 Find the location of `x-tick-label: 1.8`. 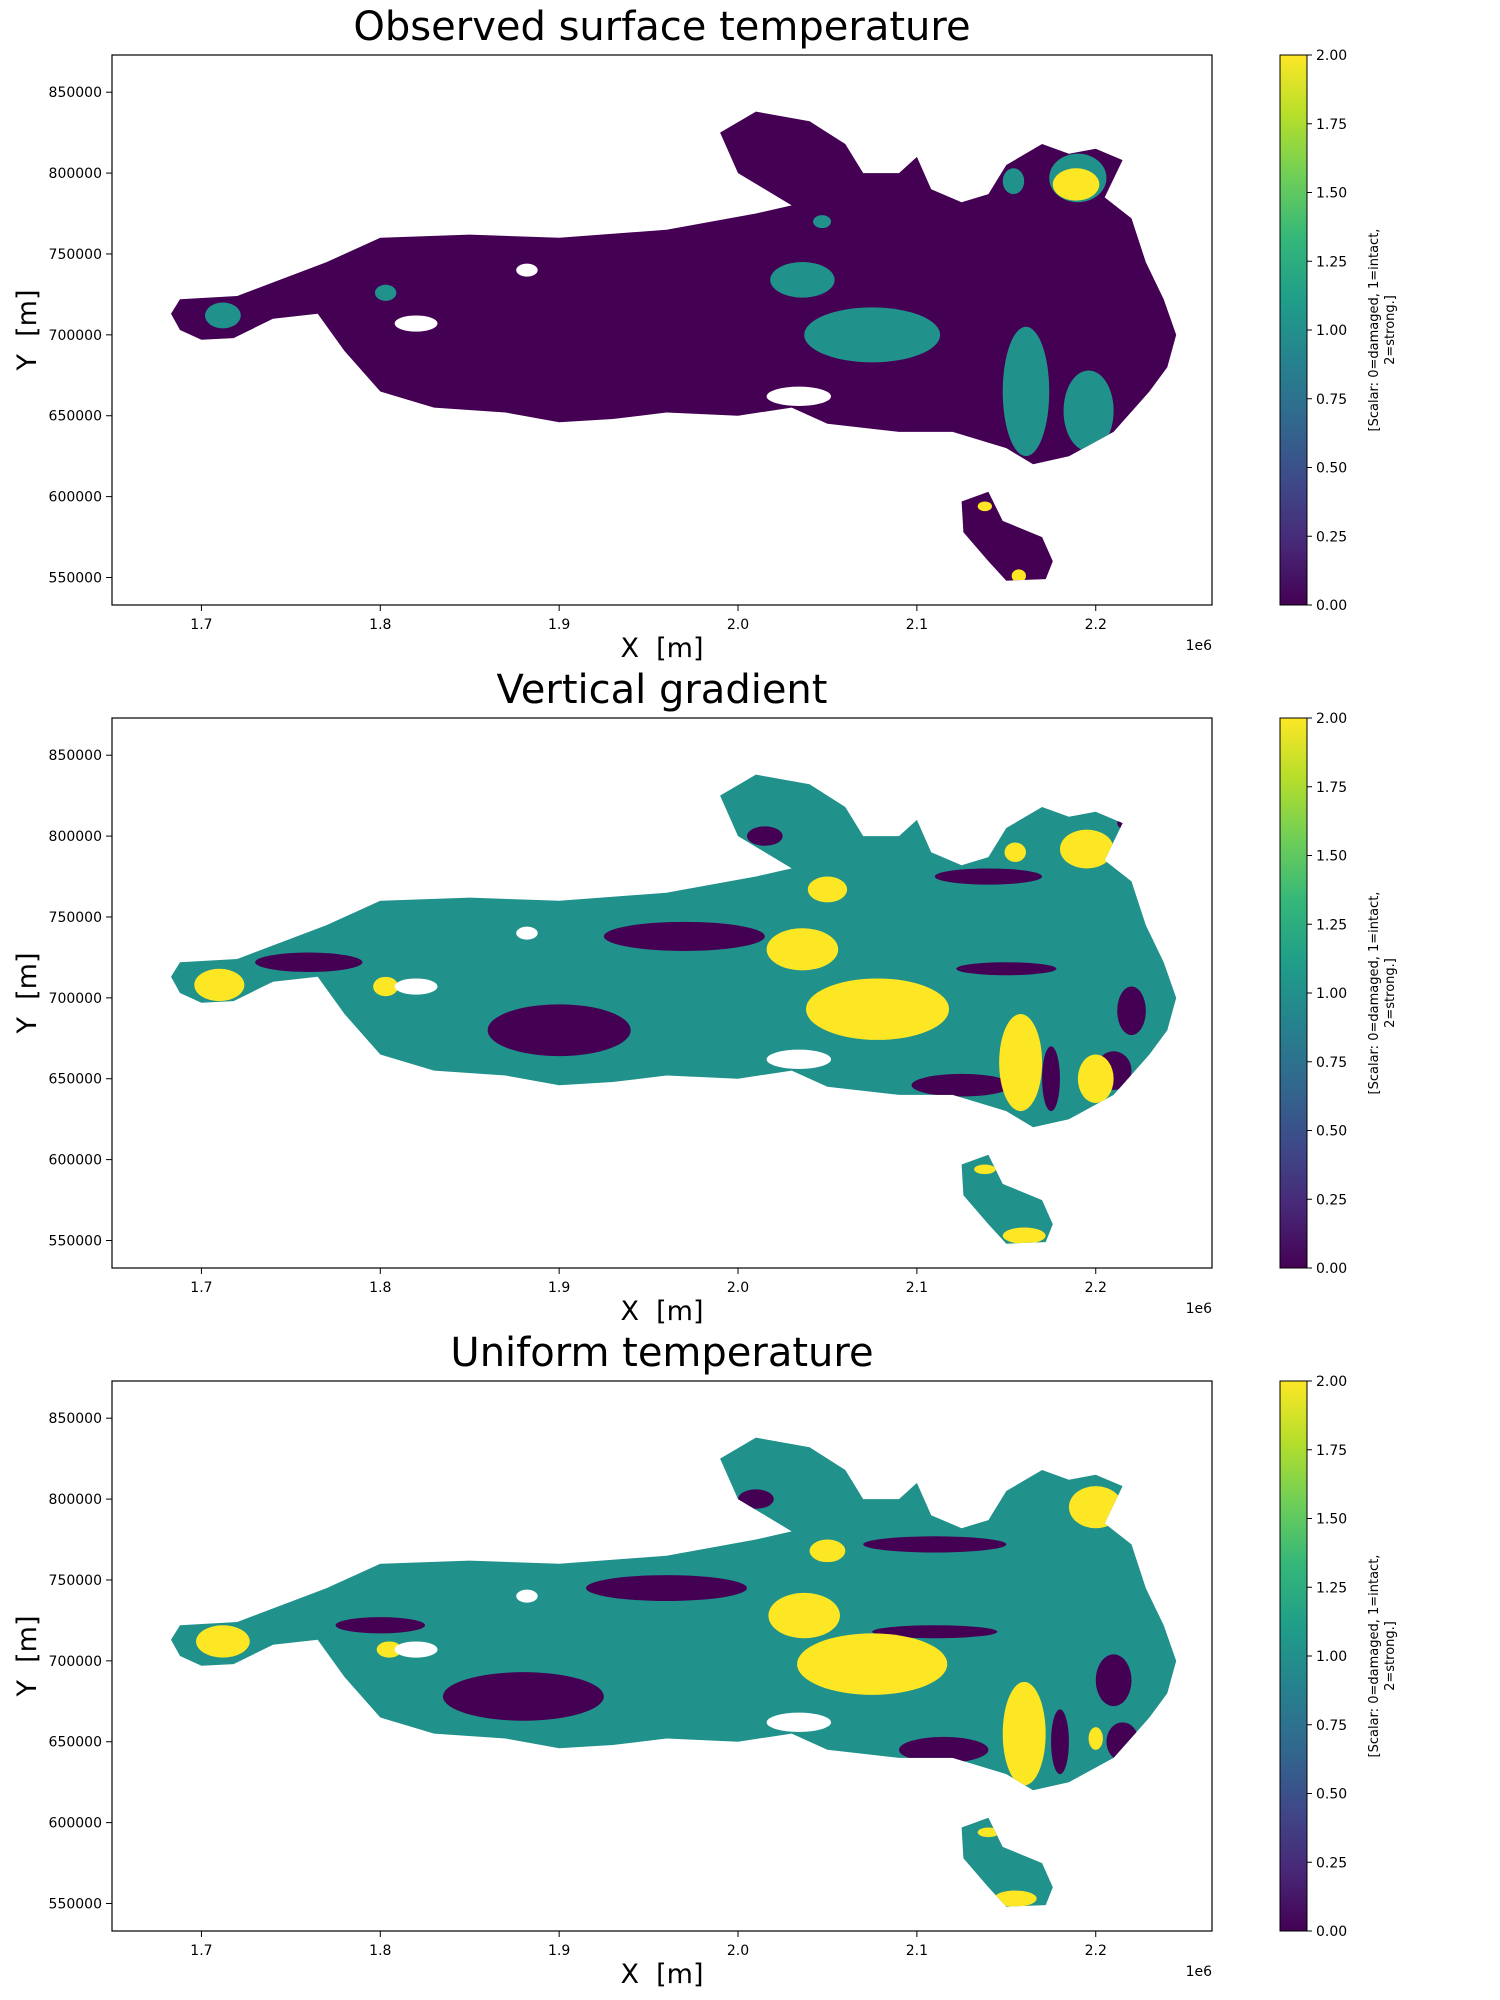

x-tick-label: 1.8 is located at coordinates (380, 1288).